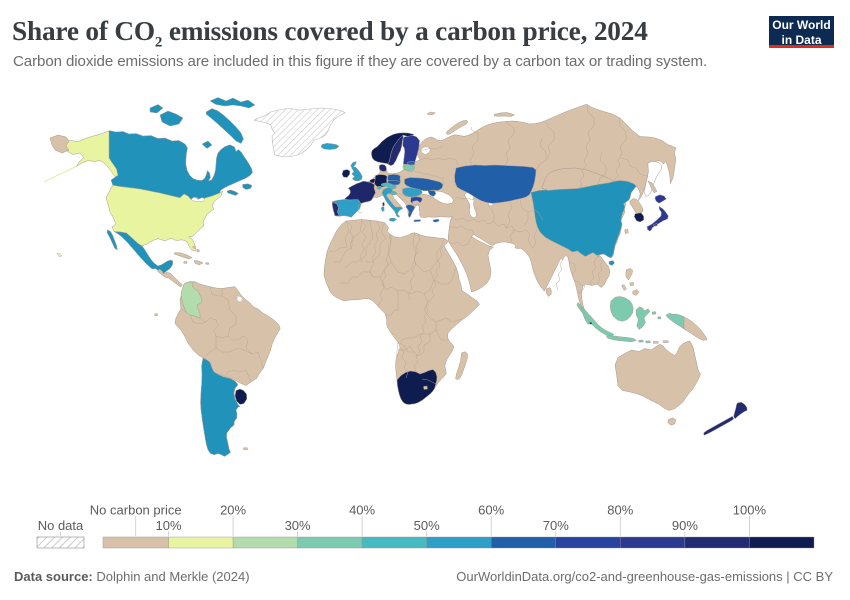 Image resolution: width=850 pixels, height=600 pixels. What do you see at coordinates (136, 510) in the screenshot?
I see `svg-text: No carbon price` at bounding box center [136, 510].